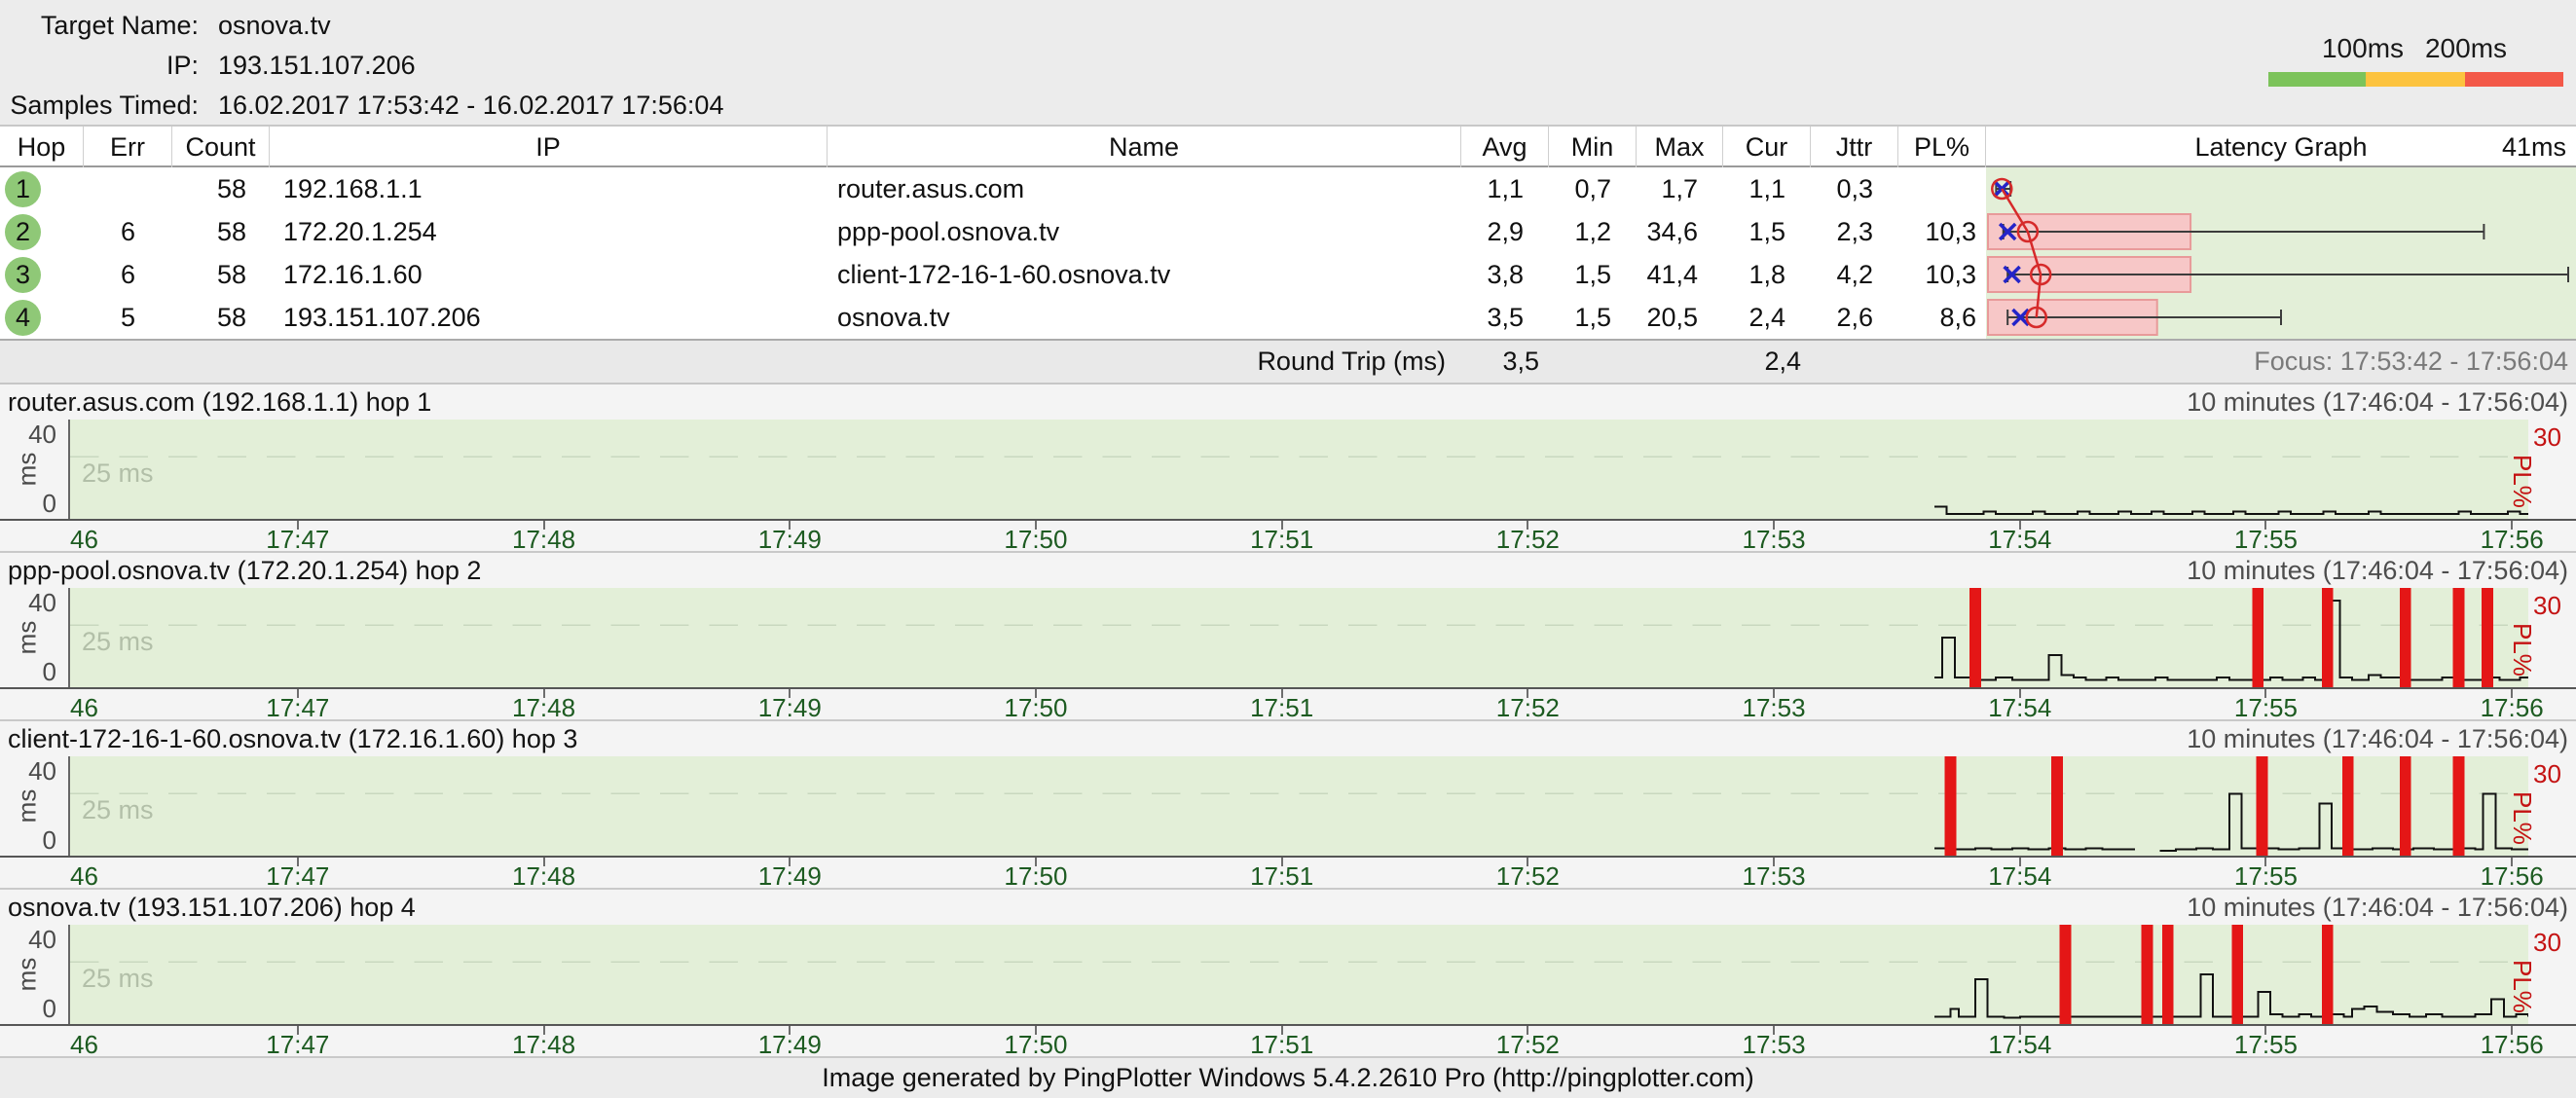  Describe the element at coordinates (893, 317) in the screenshot. I see `name-cell: osnova.tv` at that location.